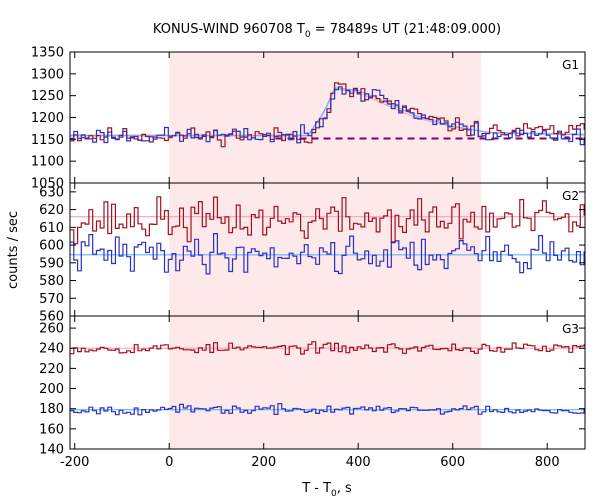 Image resolution: width=600 pixels, height=500 pixels. Describe the element at coordinates (47, 53) in the screenshot. I see `panel-G1-ytick-label: 1350` at that location.